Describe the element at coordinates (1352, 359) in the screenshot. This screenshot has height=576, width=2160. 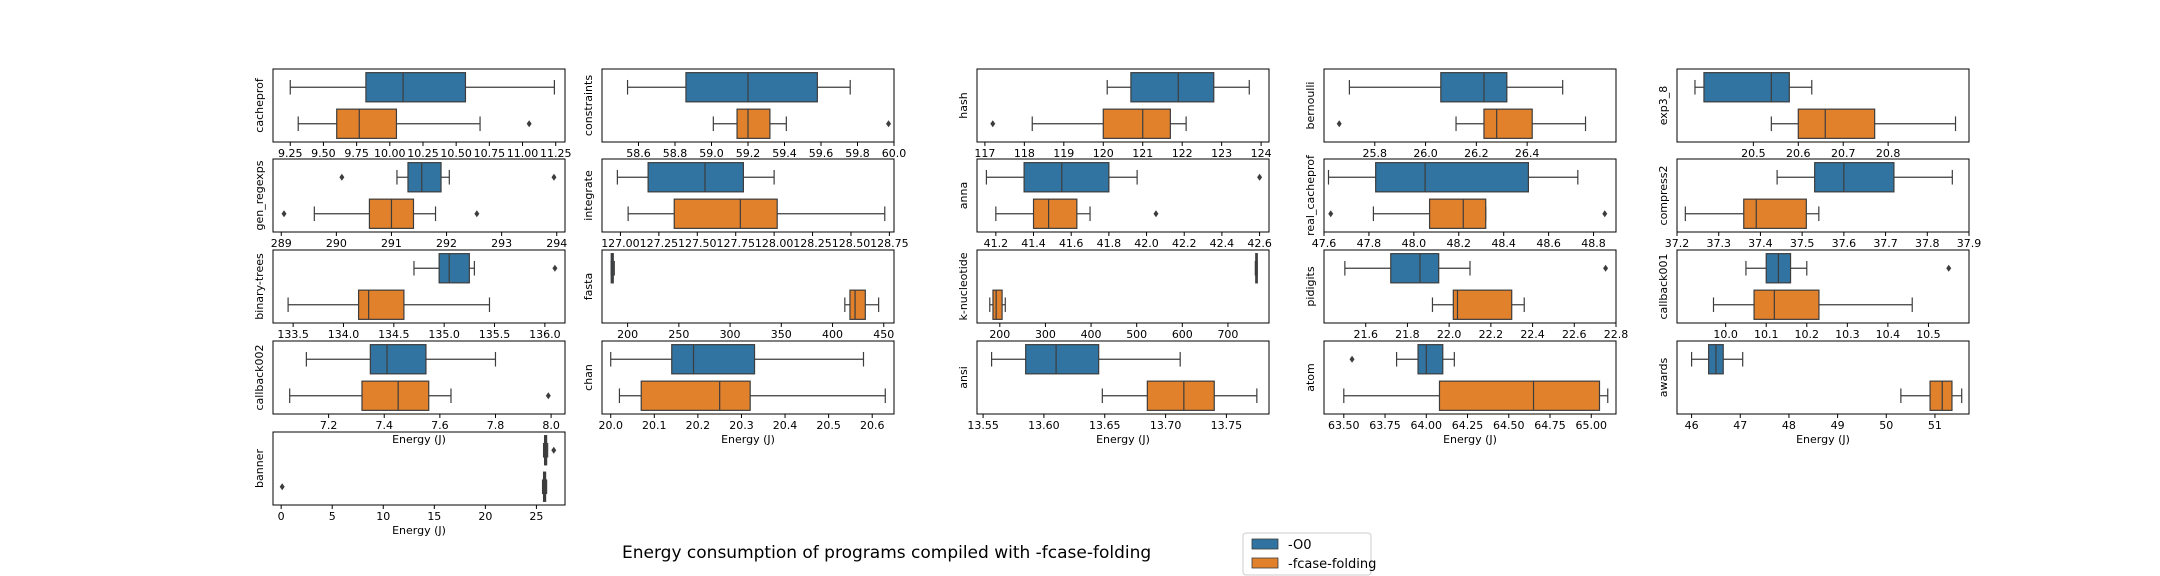
I see `outlier-atom--o0` at that location.